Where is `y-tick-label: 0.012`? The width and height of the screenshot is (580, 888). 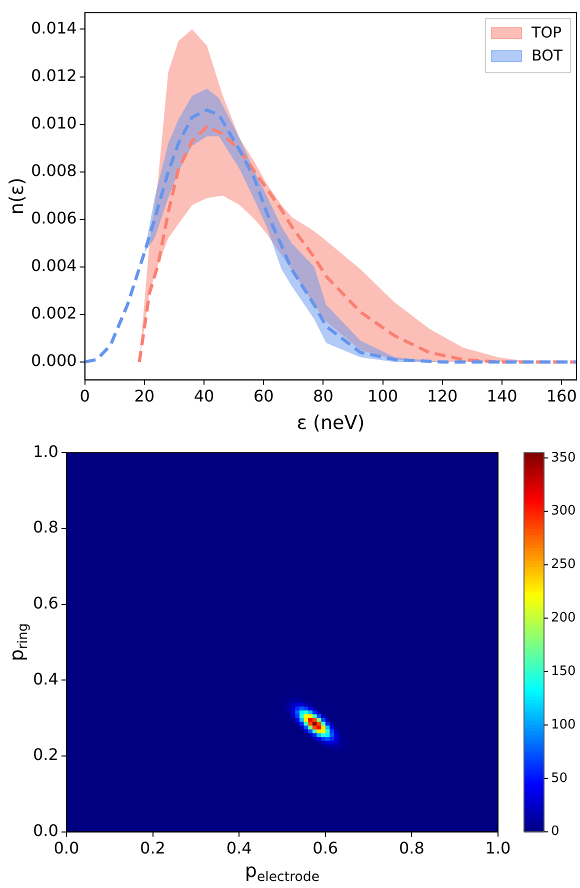
y-tick-label: 0.012 is located at coordinates (53, 75).